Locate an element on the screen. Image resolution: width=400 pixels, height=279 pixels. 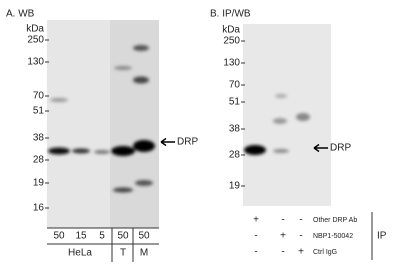
ip-row-label: Ctrl IgG is located at coordinates (325, 252).